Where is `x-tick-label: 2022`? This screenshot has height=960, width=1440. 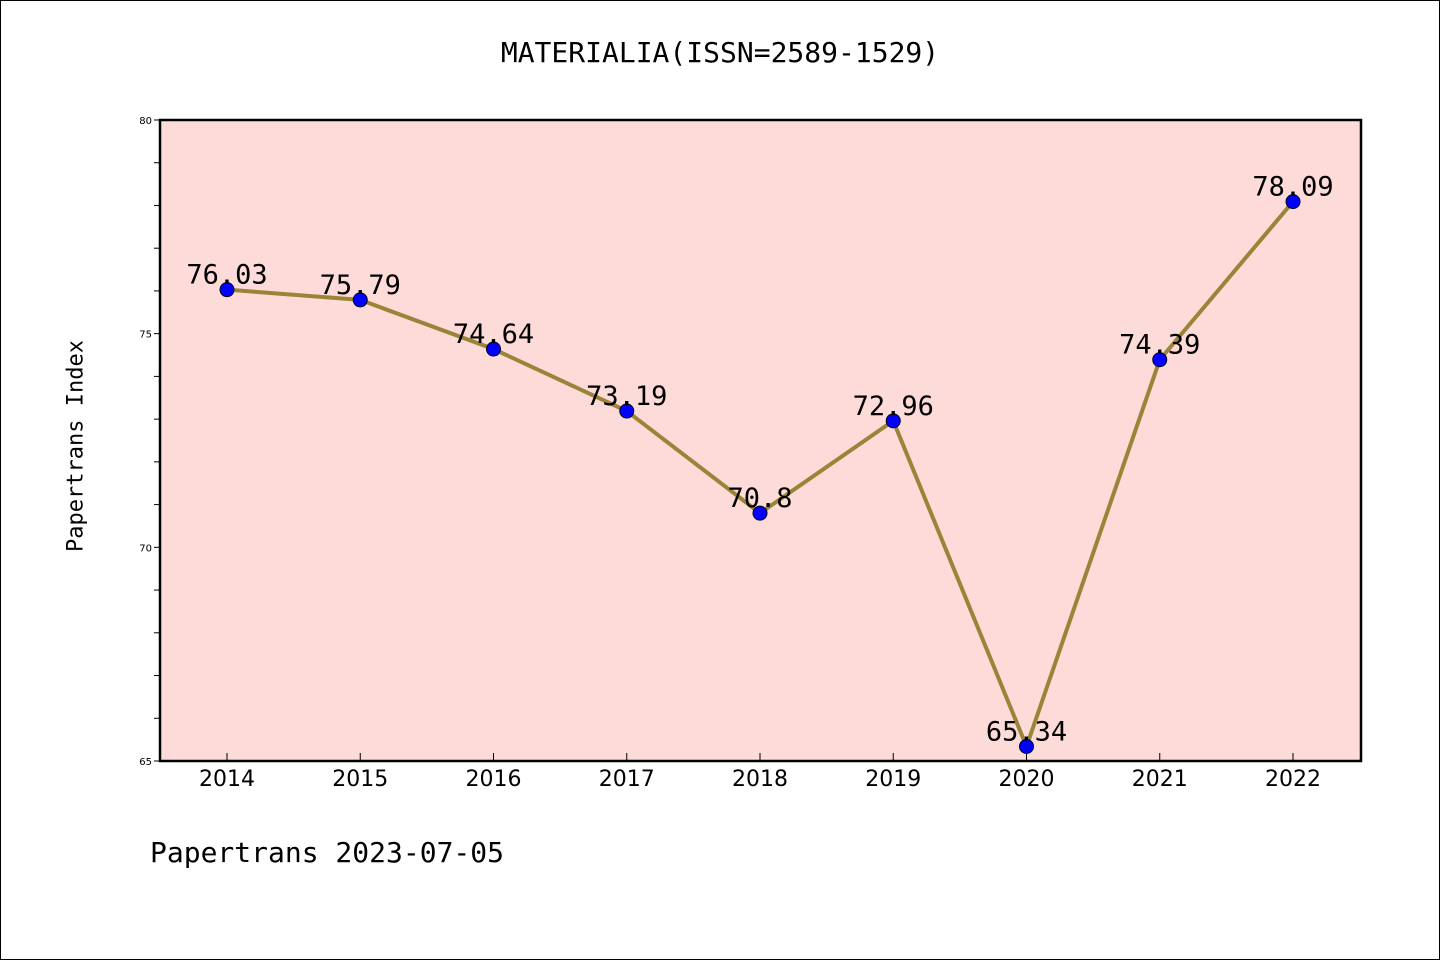 x-tick-label: 2022 is located at coordinates (1293, 779).